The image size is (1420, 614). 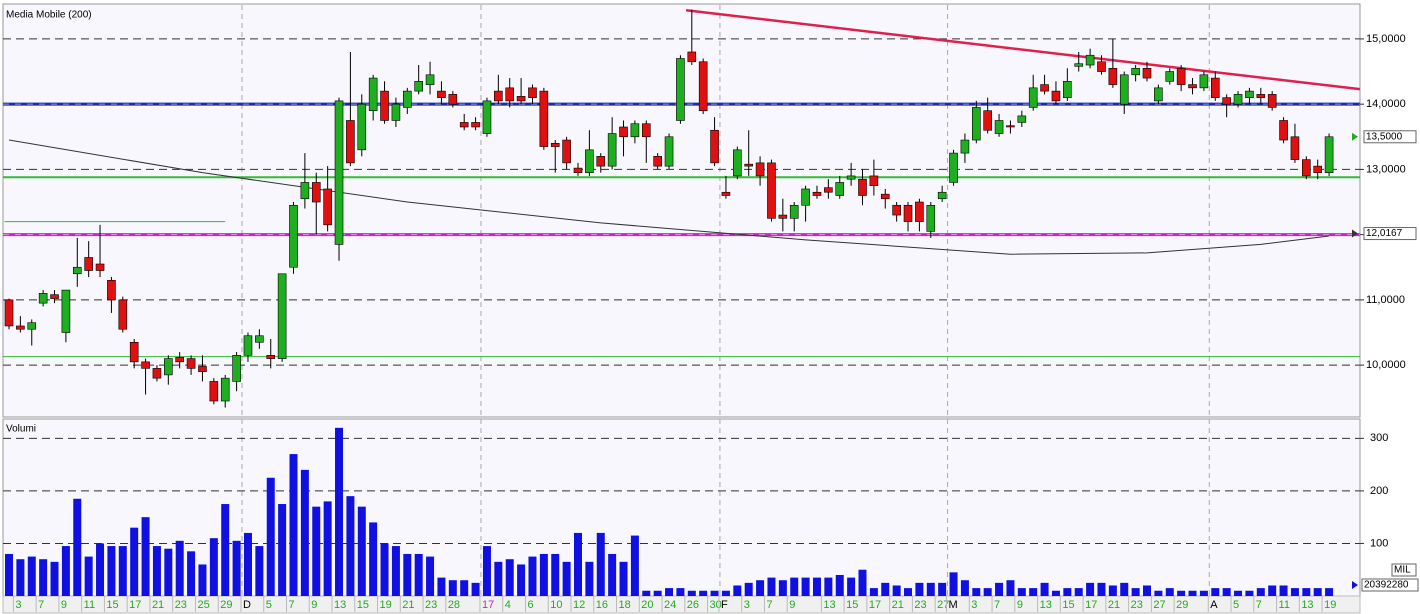 I want to click on x-tick-label: 3, so click(x=974, y=605).